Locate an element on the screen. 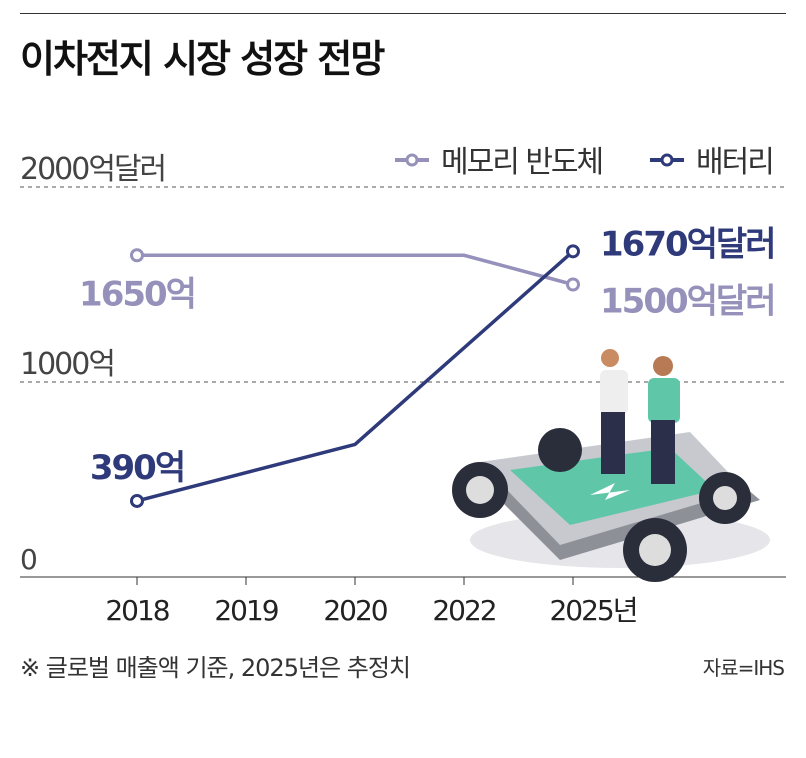  top-rule is located at coordinates (403, 13).